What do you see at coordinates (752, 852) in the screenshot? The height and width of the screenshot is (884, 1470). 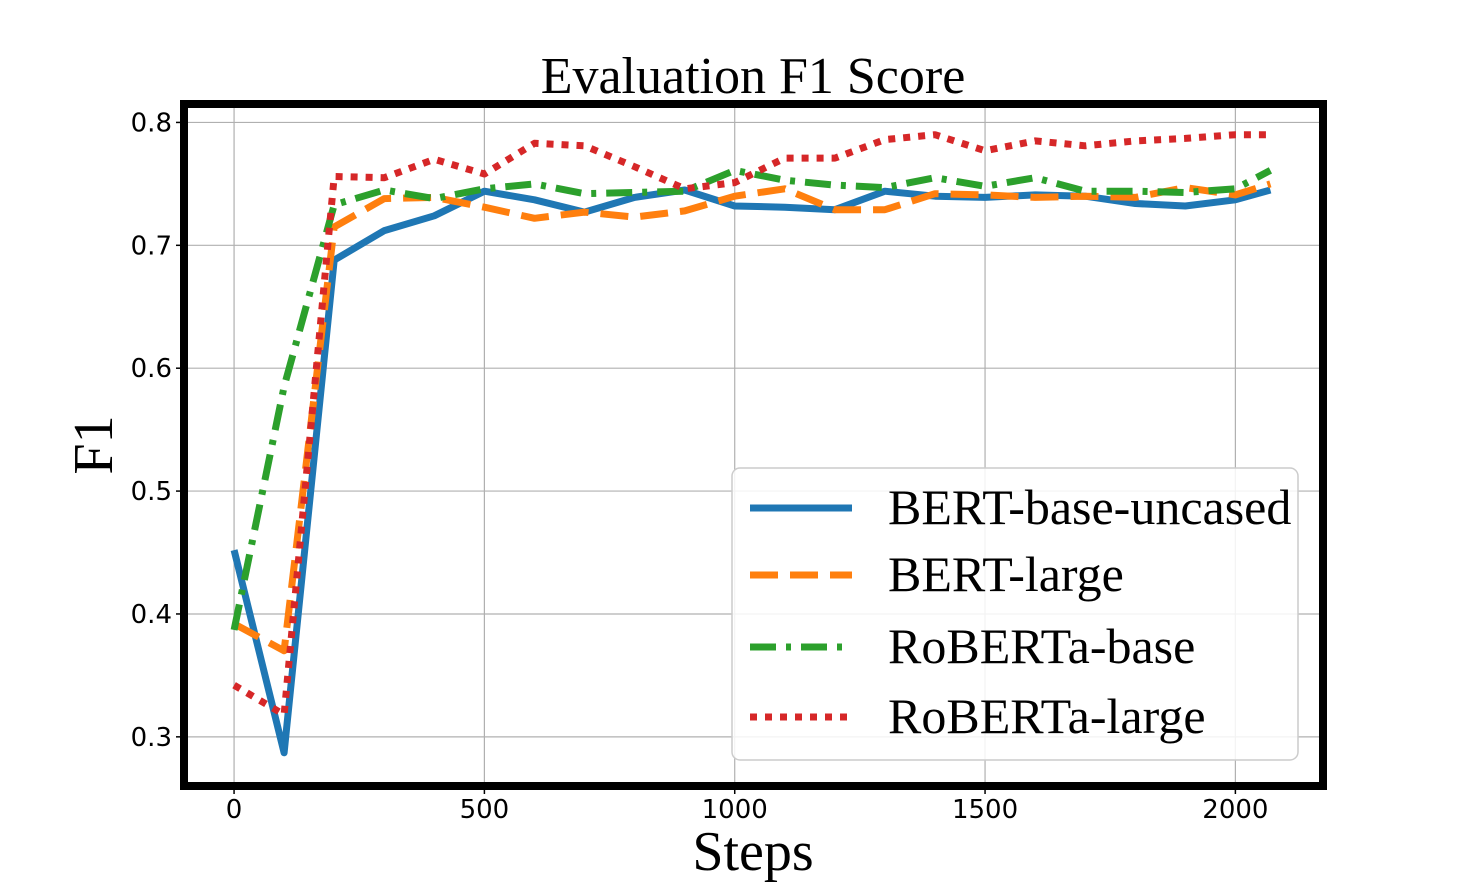 I see `x-axis-label: Steps` at bounding box center [752, 852].